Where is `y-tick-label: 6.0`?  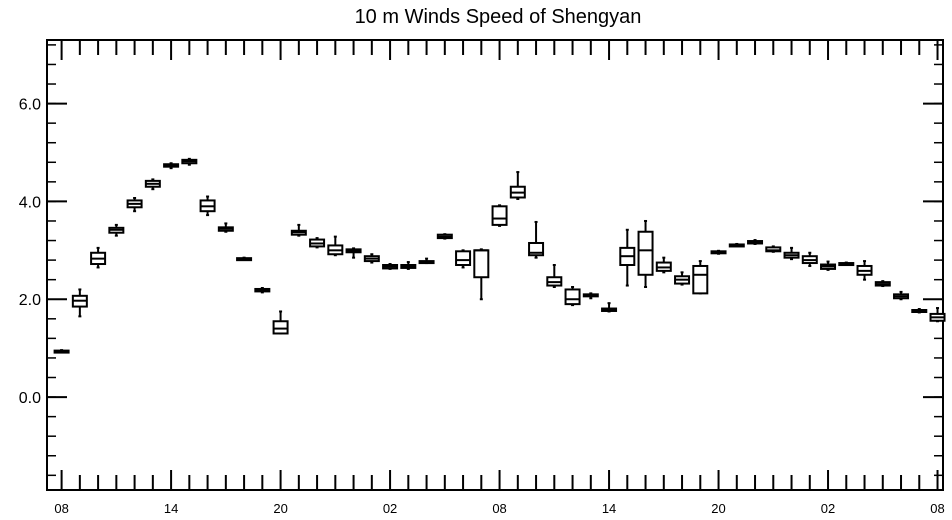
y-tick-label: 6.0 is located at coordinates (30, 105).